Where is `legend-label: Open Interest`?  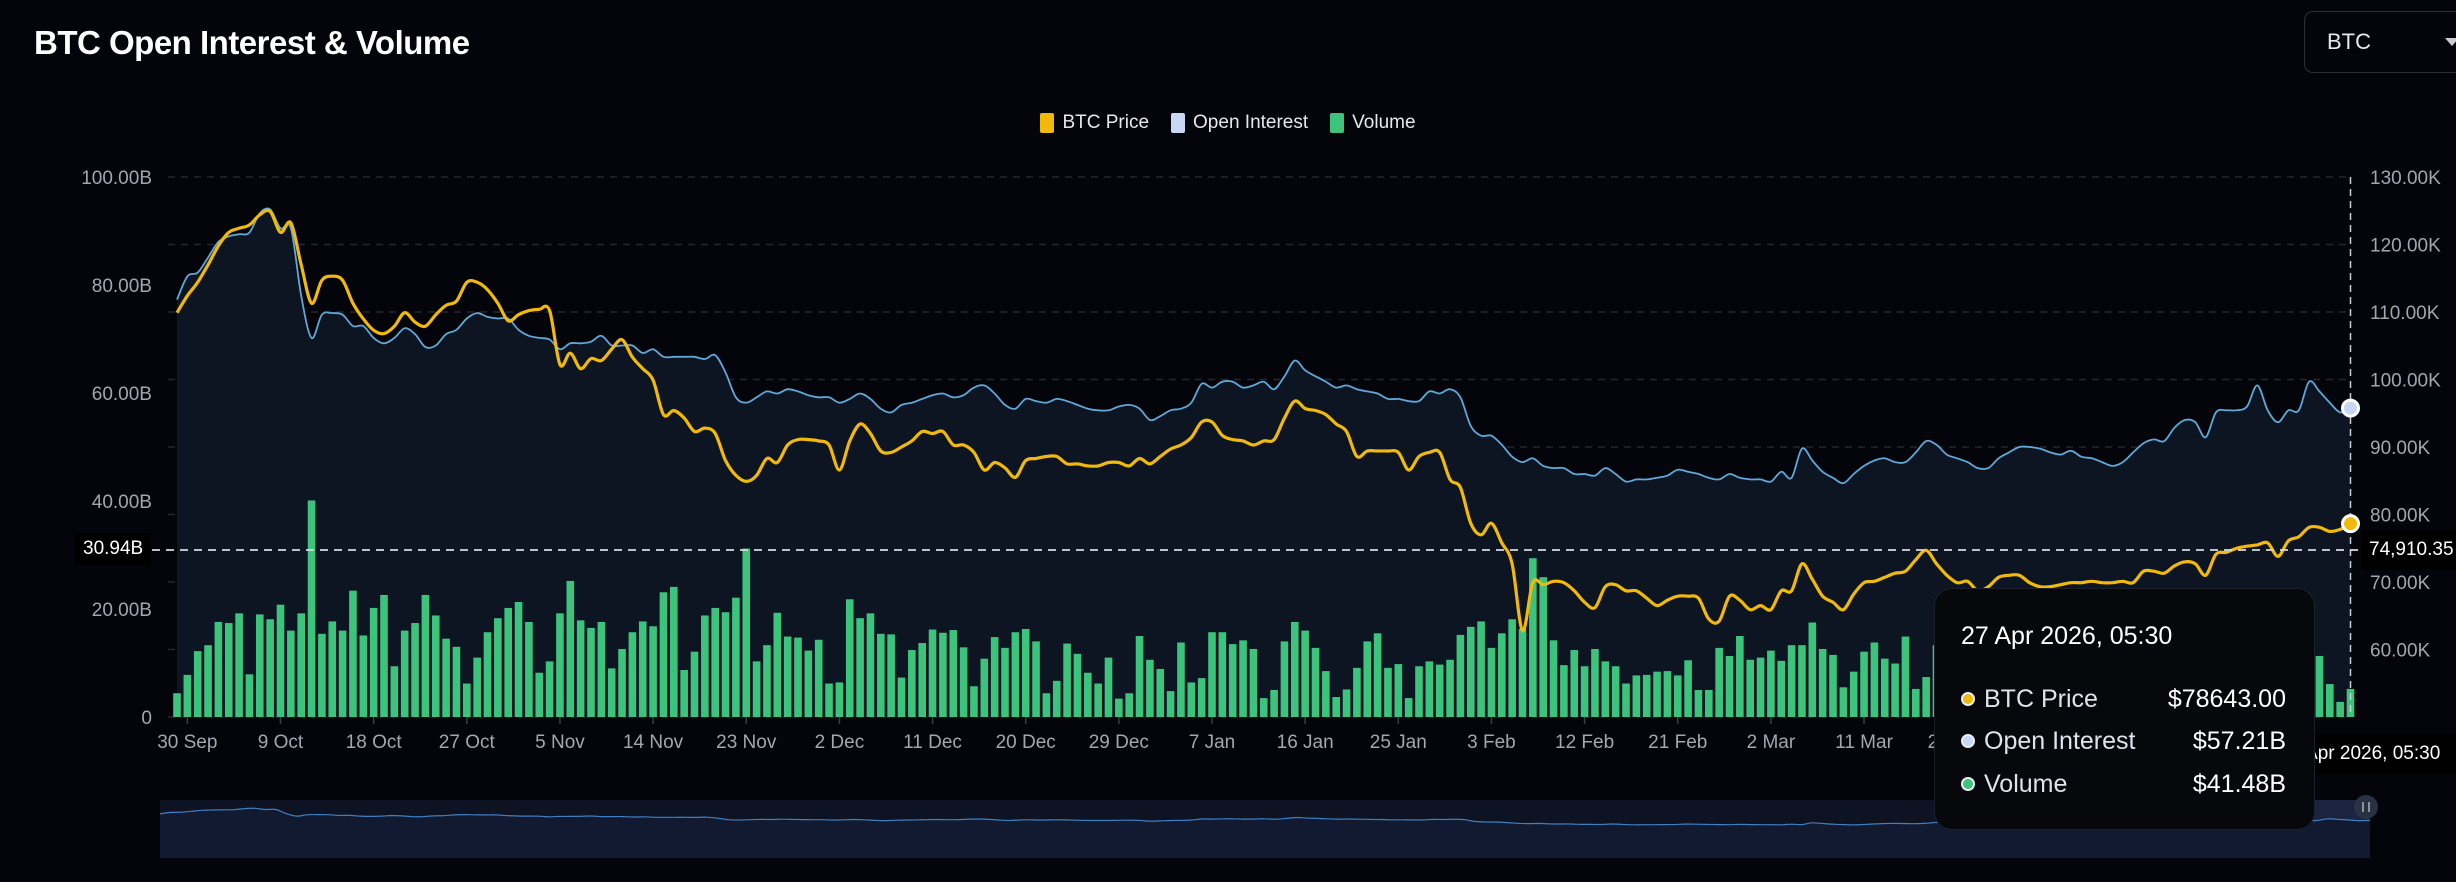
legend-label: Open Interest is located at coordinates (1251, 122).